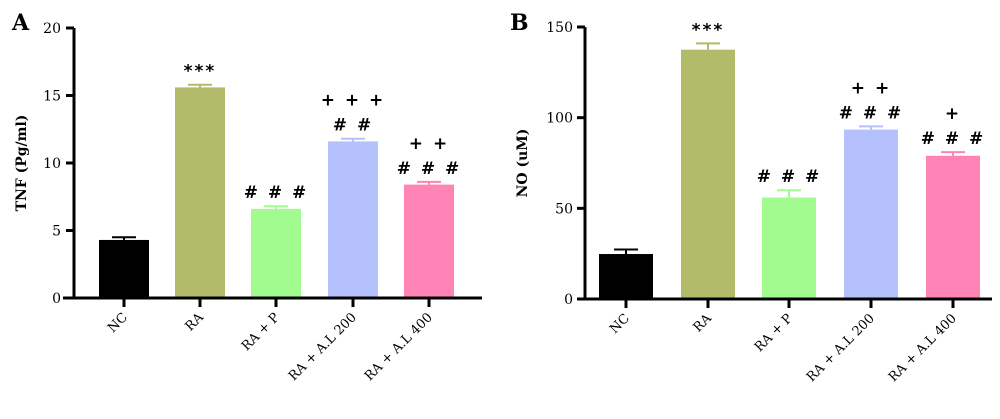 The height and width of the screenshot is (419, 1000). Describe the element at coordinates (789, 177) in the screenshot. I see `chart-b-significance-label-3: # # #` at that location.